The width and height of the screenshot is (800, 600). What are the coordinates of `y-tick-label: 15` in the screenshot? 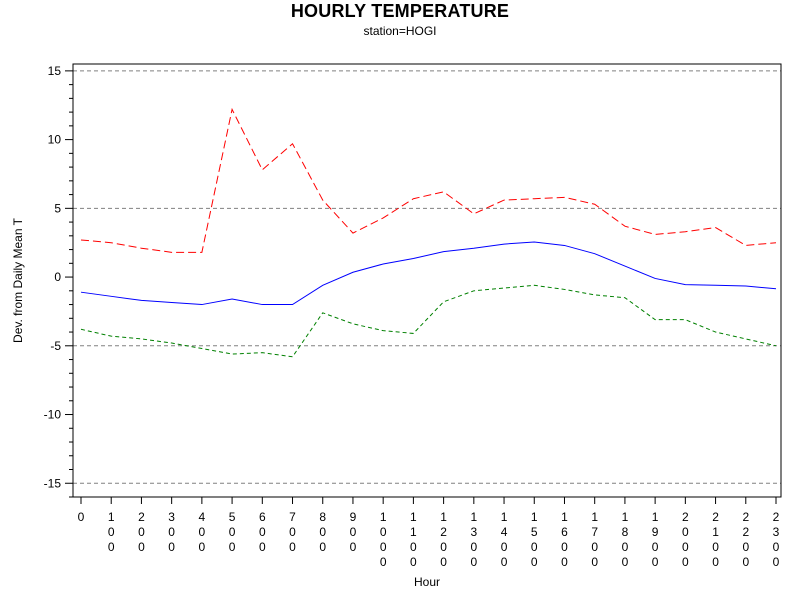 It's located at (55, 71).